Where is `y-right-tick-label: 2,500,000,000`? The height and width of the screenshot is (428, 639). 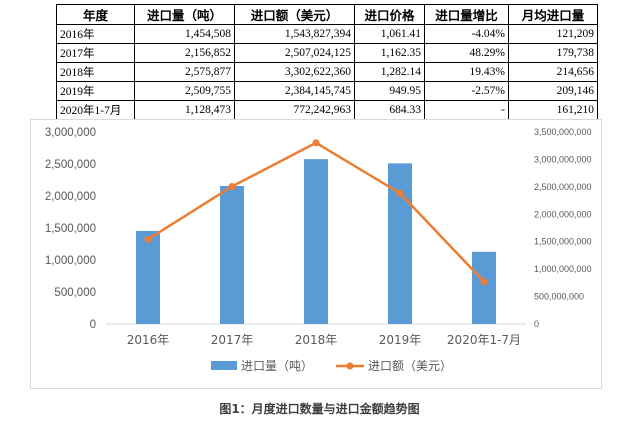 y-right-tick-label: 2,500,000,000 is located at coordinates (563, 187).